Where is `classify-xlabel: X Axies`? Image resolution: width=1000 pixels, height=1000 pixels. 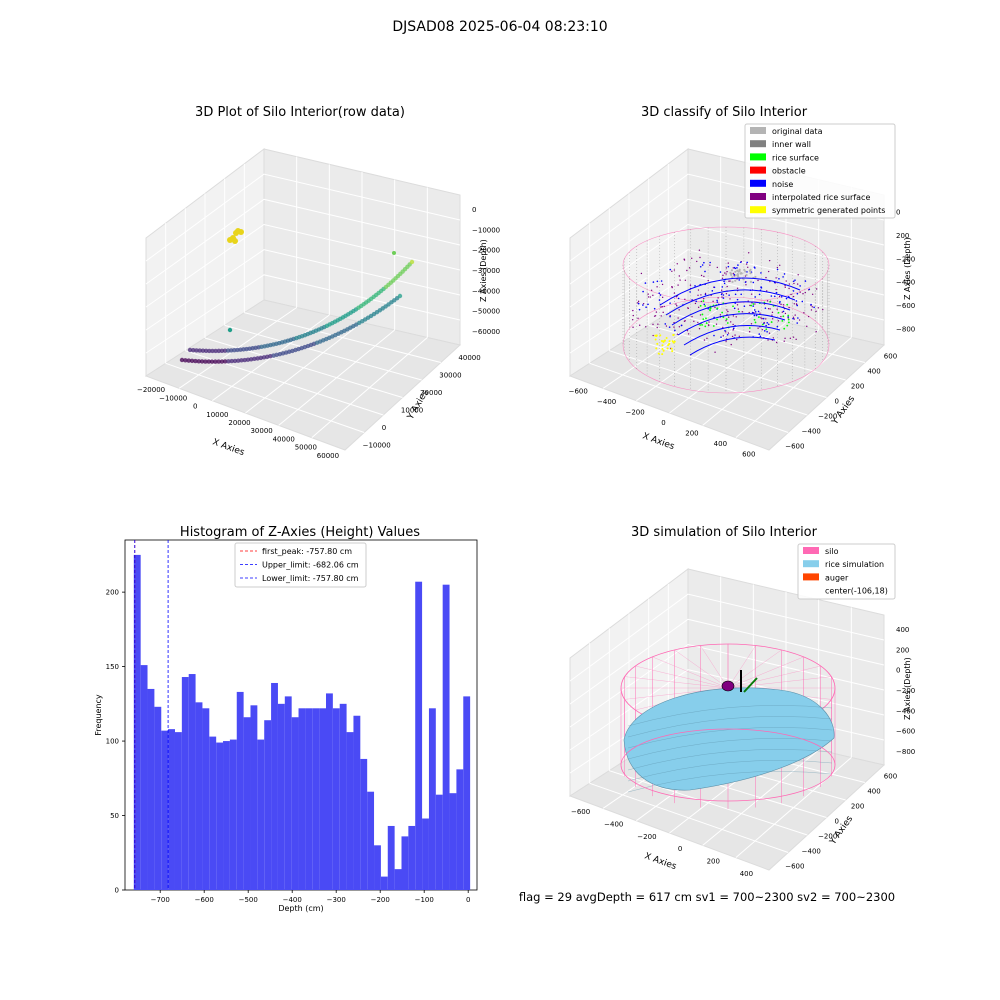 classify-xlabel: X Axies is located at coordinates (658, 441).